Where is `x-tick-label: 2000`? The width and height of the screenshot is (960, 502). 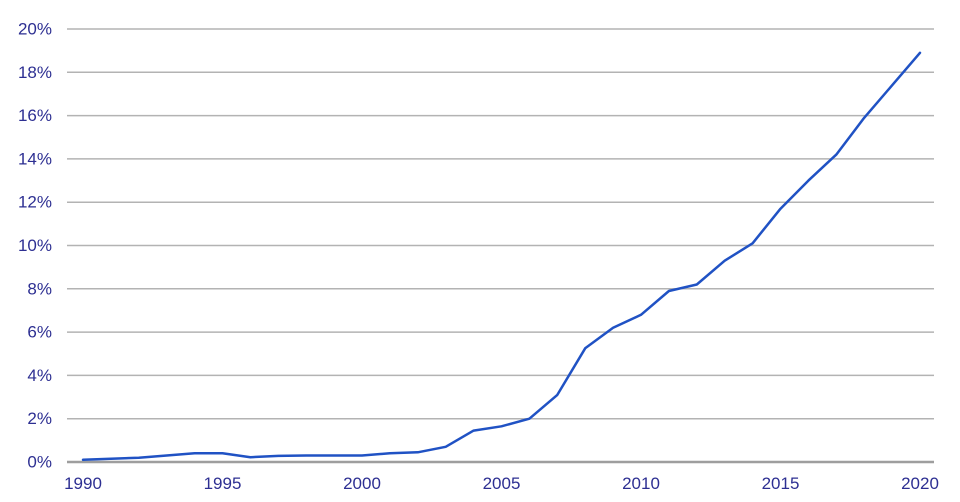
x-tick-label: 2000 is located at coordinates (362, 483).